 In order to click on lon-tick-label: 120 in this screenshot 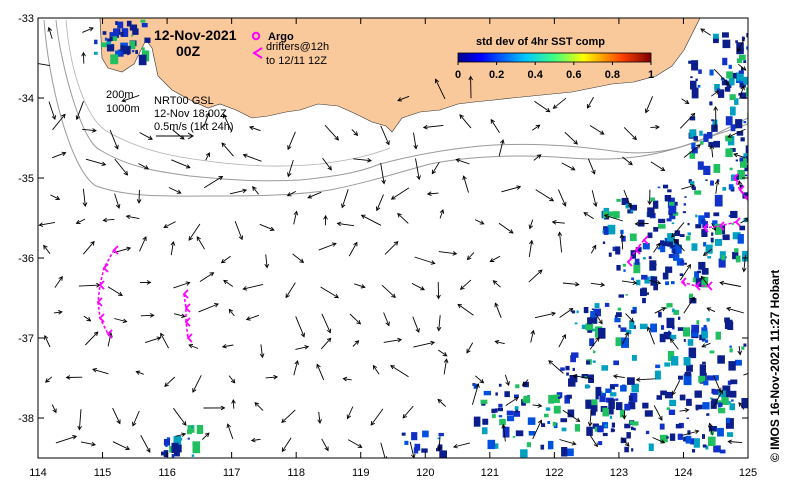, I will do `click(425, 473)`.